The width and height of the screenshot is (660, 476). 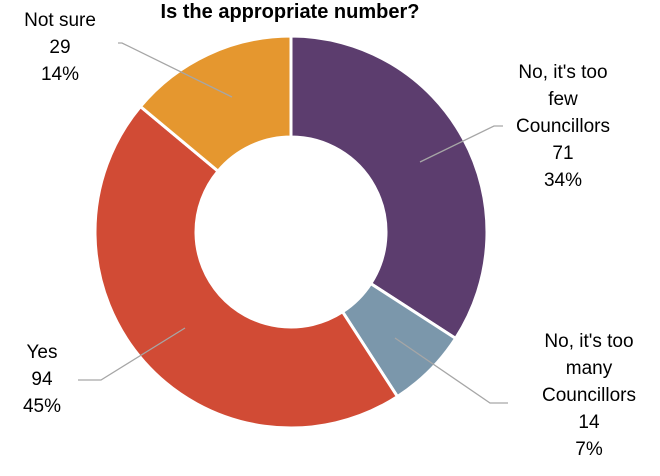 I want to click on data-label-line: 71, so click(x=562, y=153).